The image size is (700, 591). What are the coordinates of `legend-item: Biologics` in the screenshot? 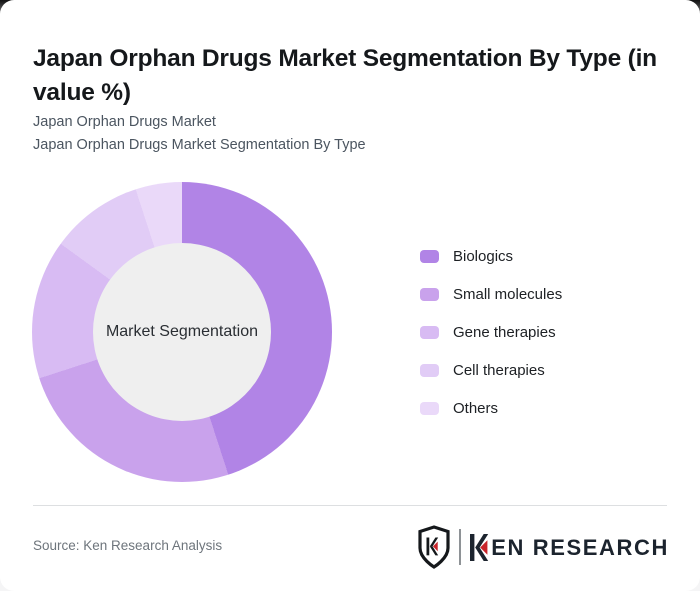 It's located at (491, 256).